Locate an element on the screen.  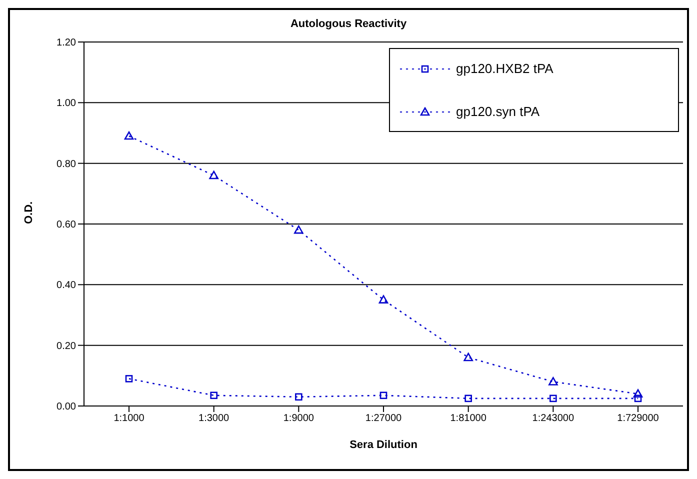
y-tick-label: 0.80 is located at coordinates (66, 164).